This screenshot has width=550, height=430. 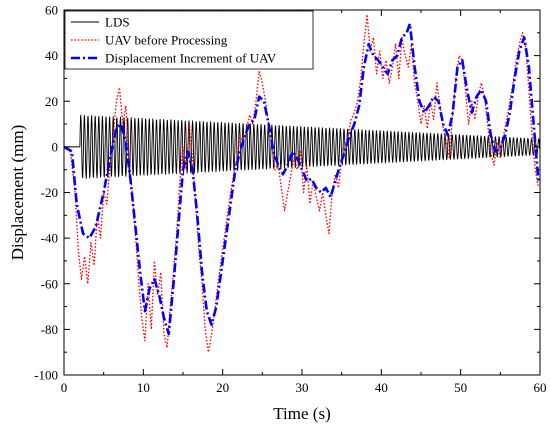 I want to click on y-tick-label: -60, so click(x=49, y=283).